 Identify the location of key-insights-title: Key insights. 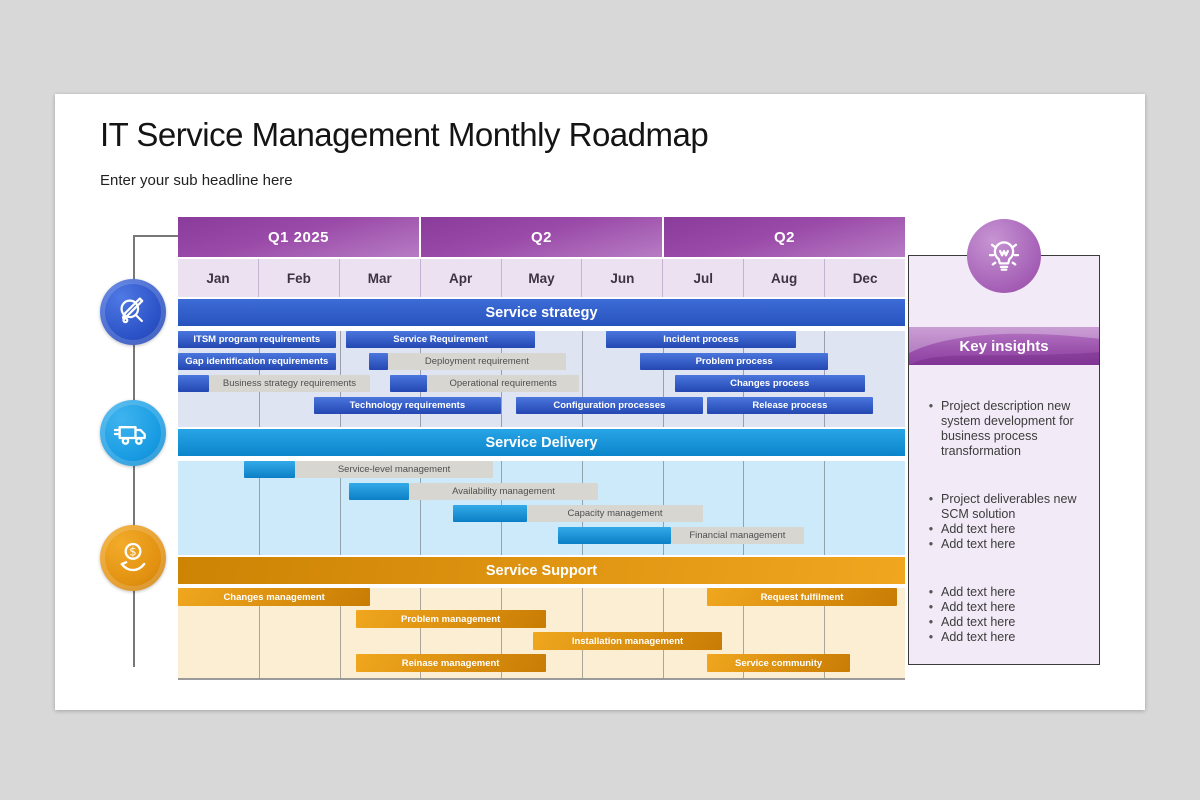
(1004, 346).